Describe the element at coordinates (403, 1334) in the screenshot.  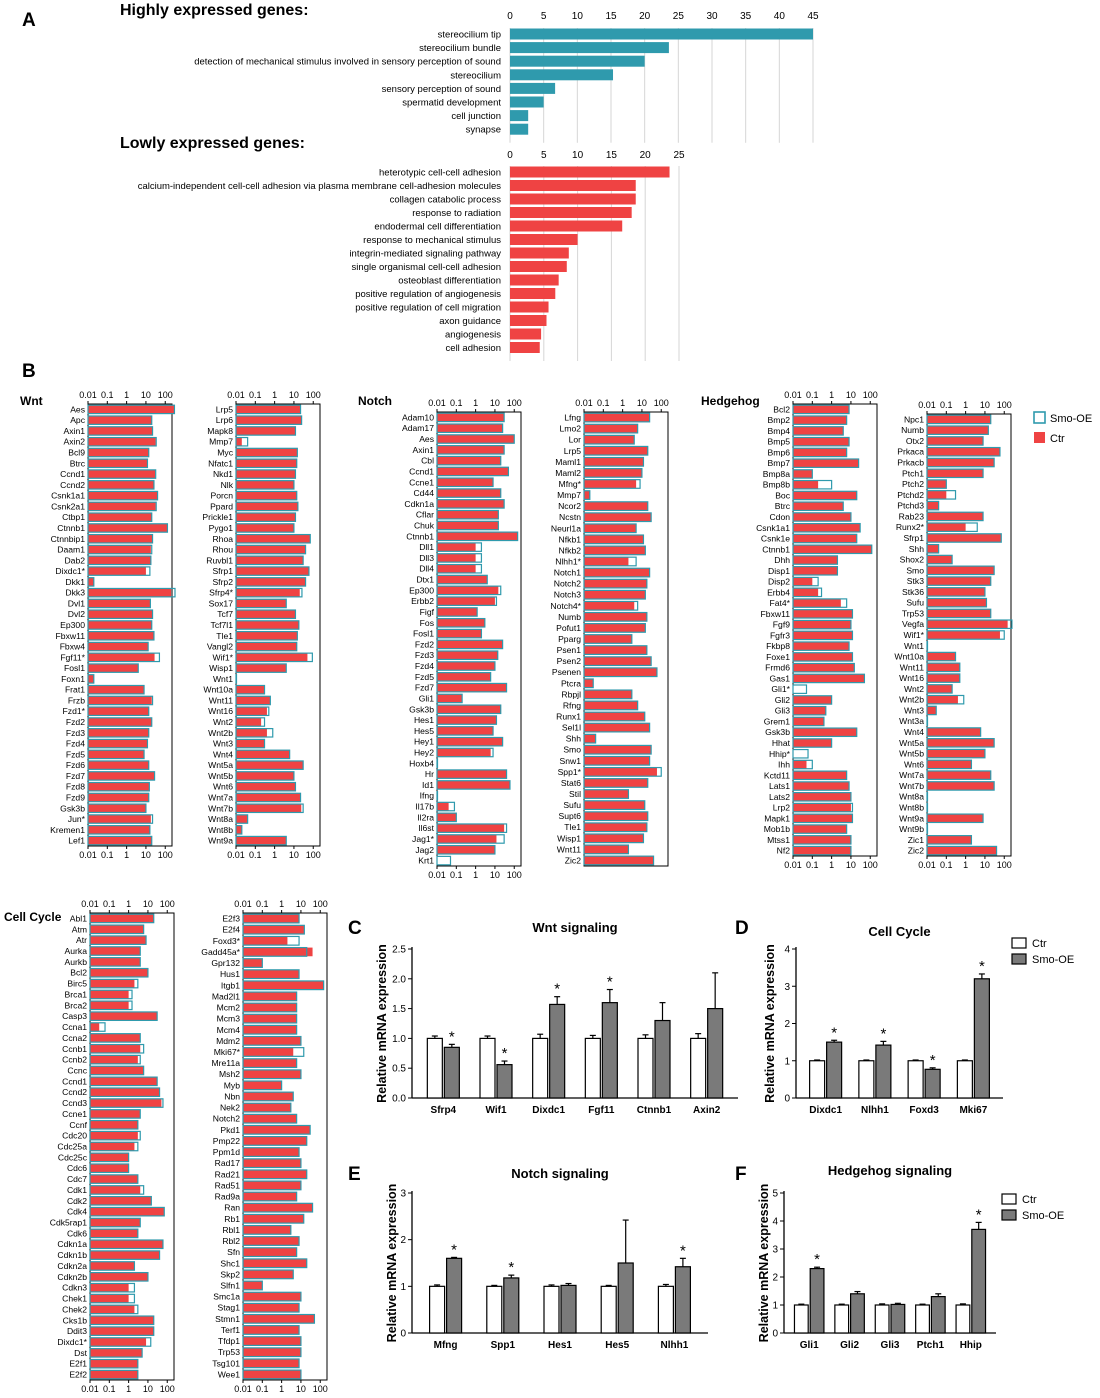
I see `y-tick-label: 0` at that location.